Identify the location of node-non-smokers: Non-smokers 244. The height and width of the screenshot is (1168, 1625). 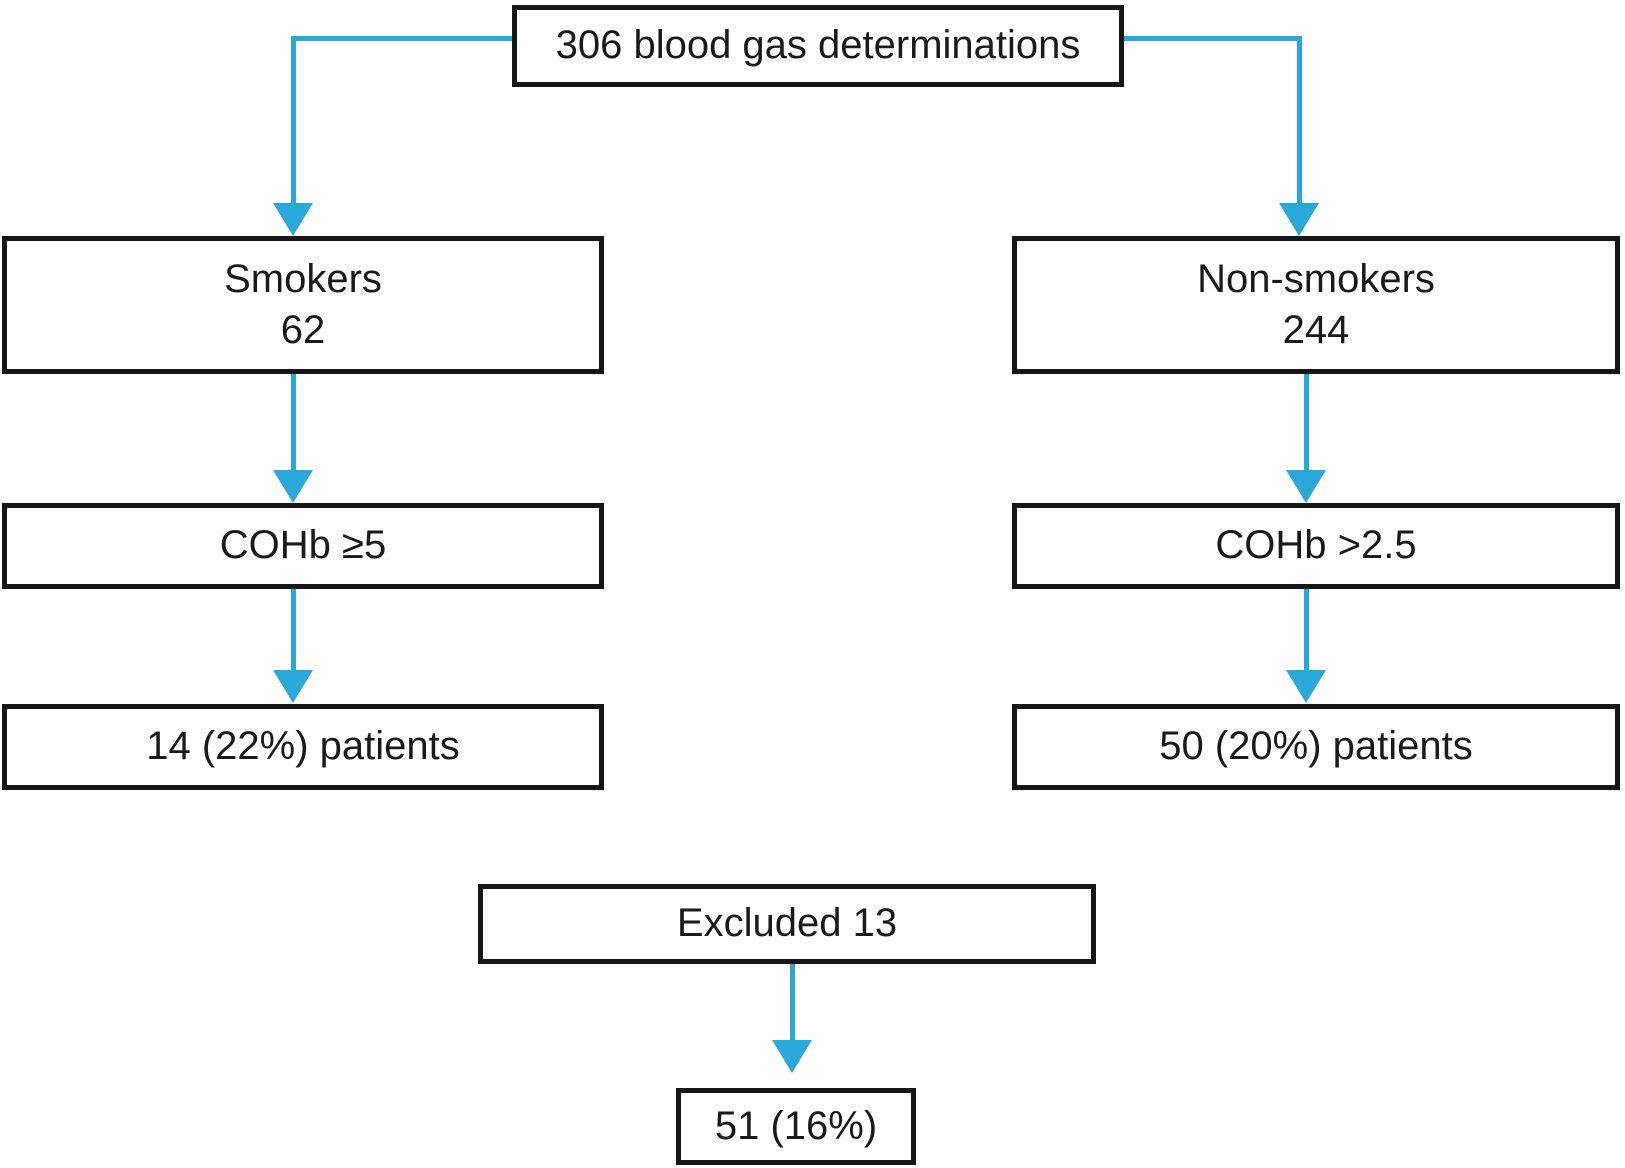
(1316, 305).